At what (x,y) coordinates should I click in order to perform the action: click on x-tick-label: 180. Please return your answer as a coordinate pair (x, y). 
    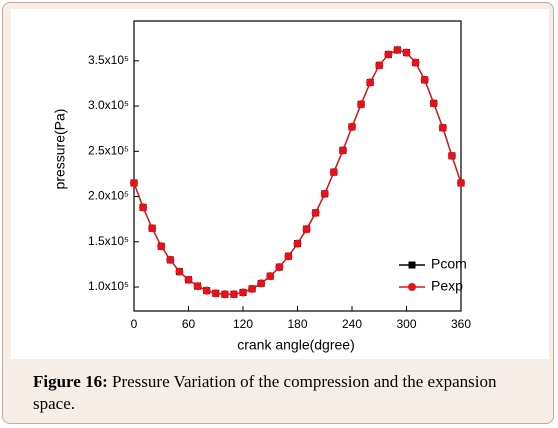
    Looking at the image, I should click on (297, 324).